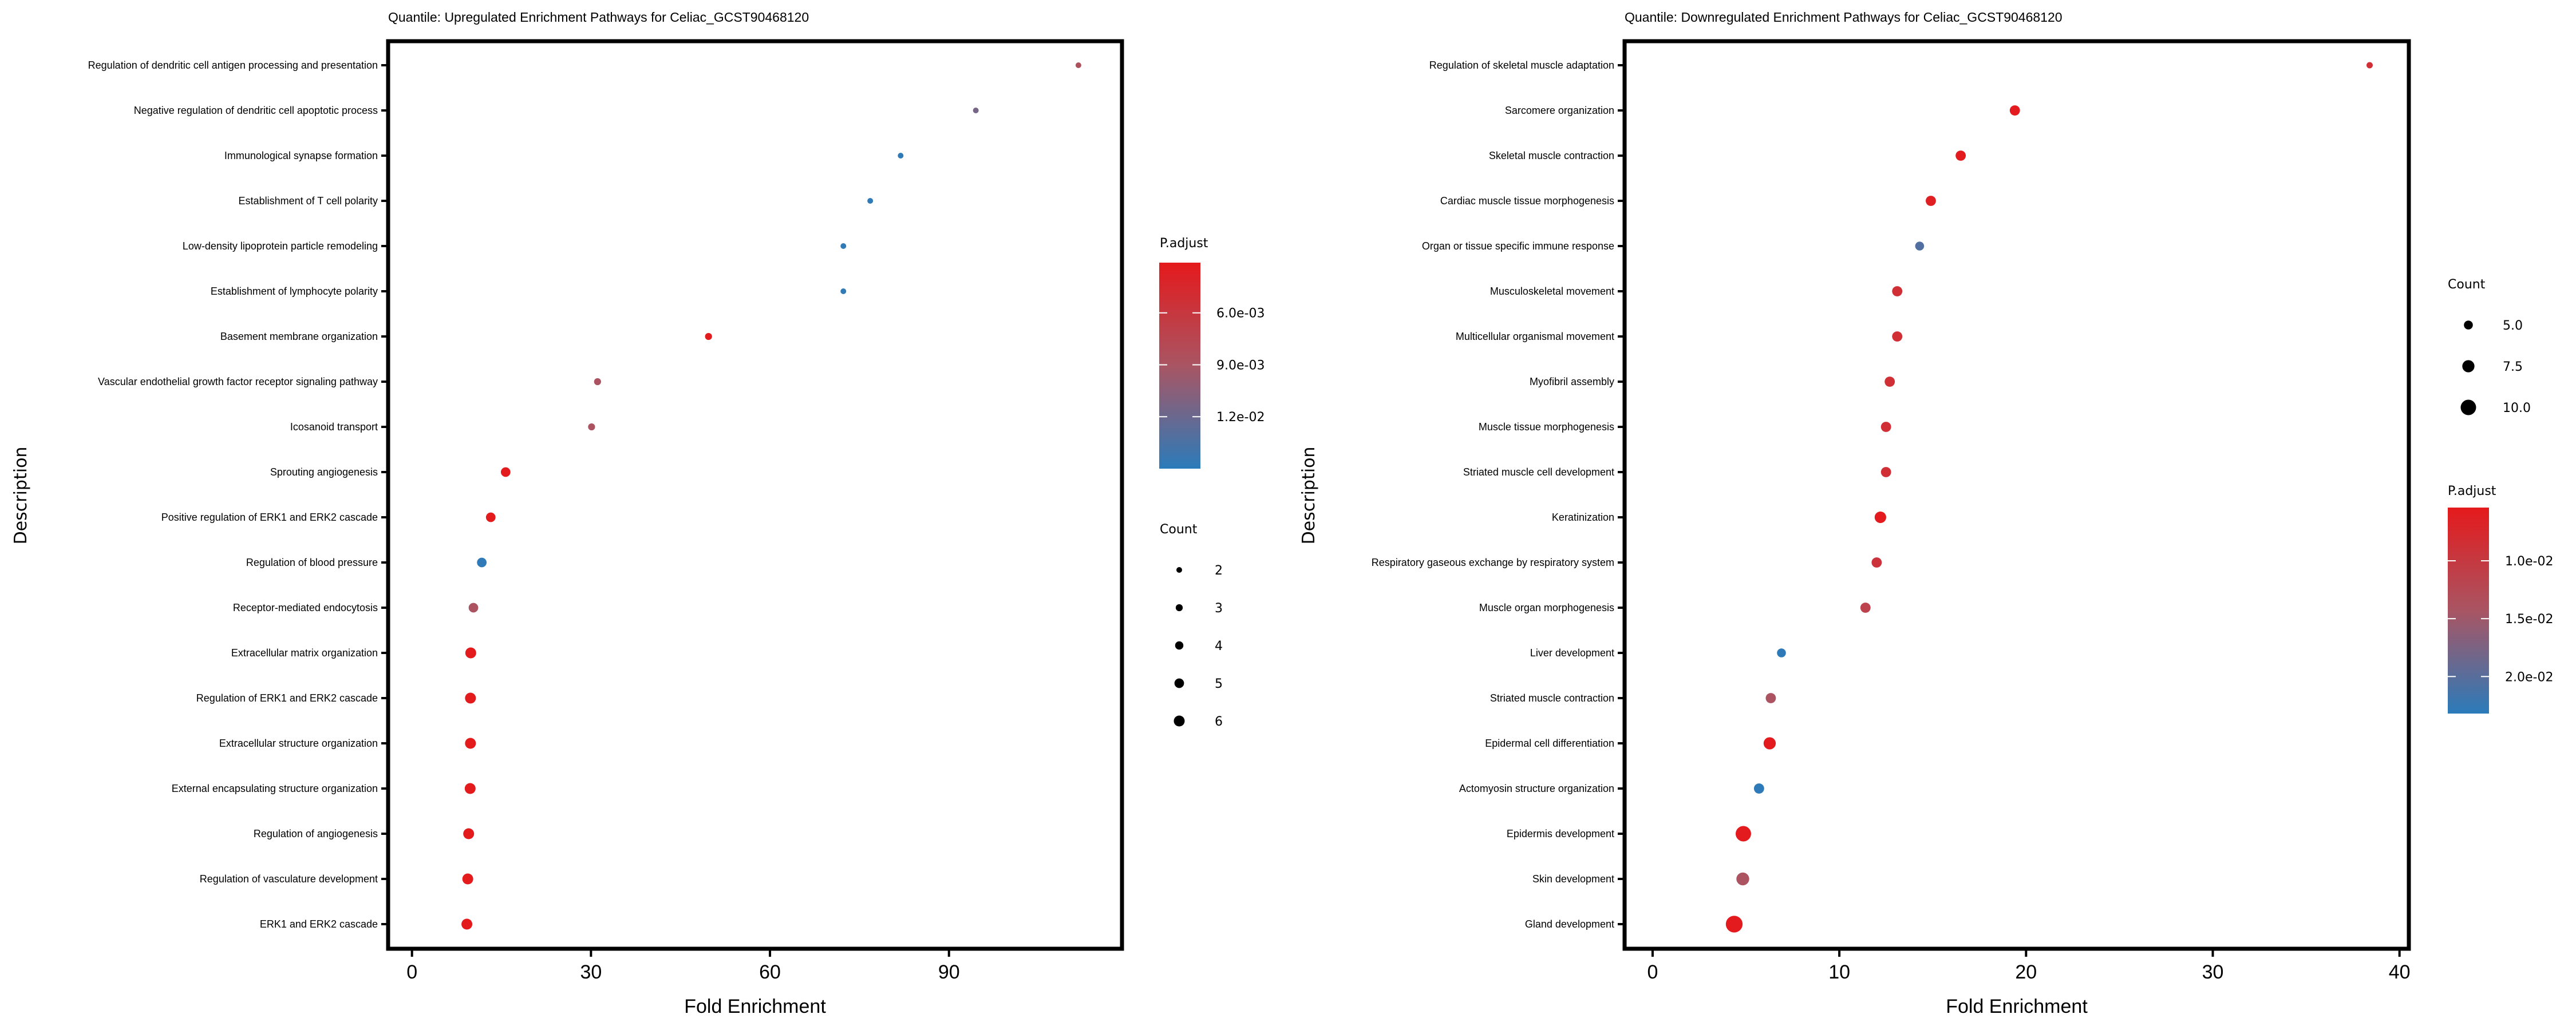  What do you see at coordinates (755, 1006) in the screenshot?
I see `x-axis-title: Fold Enrichment` at bounding box center [755, 1006].